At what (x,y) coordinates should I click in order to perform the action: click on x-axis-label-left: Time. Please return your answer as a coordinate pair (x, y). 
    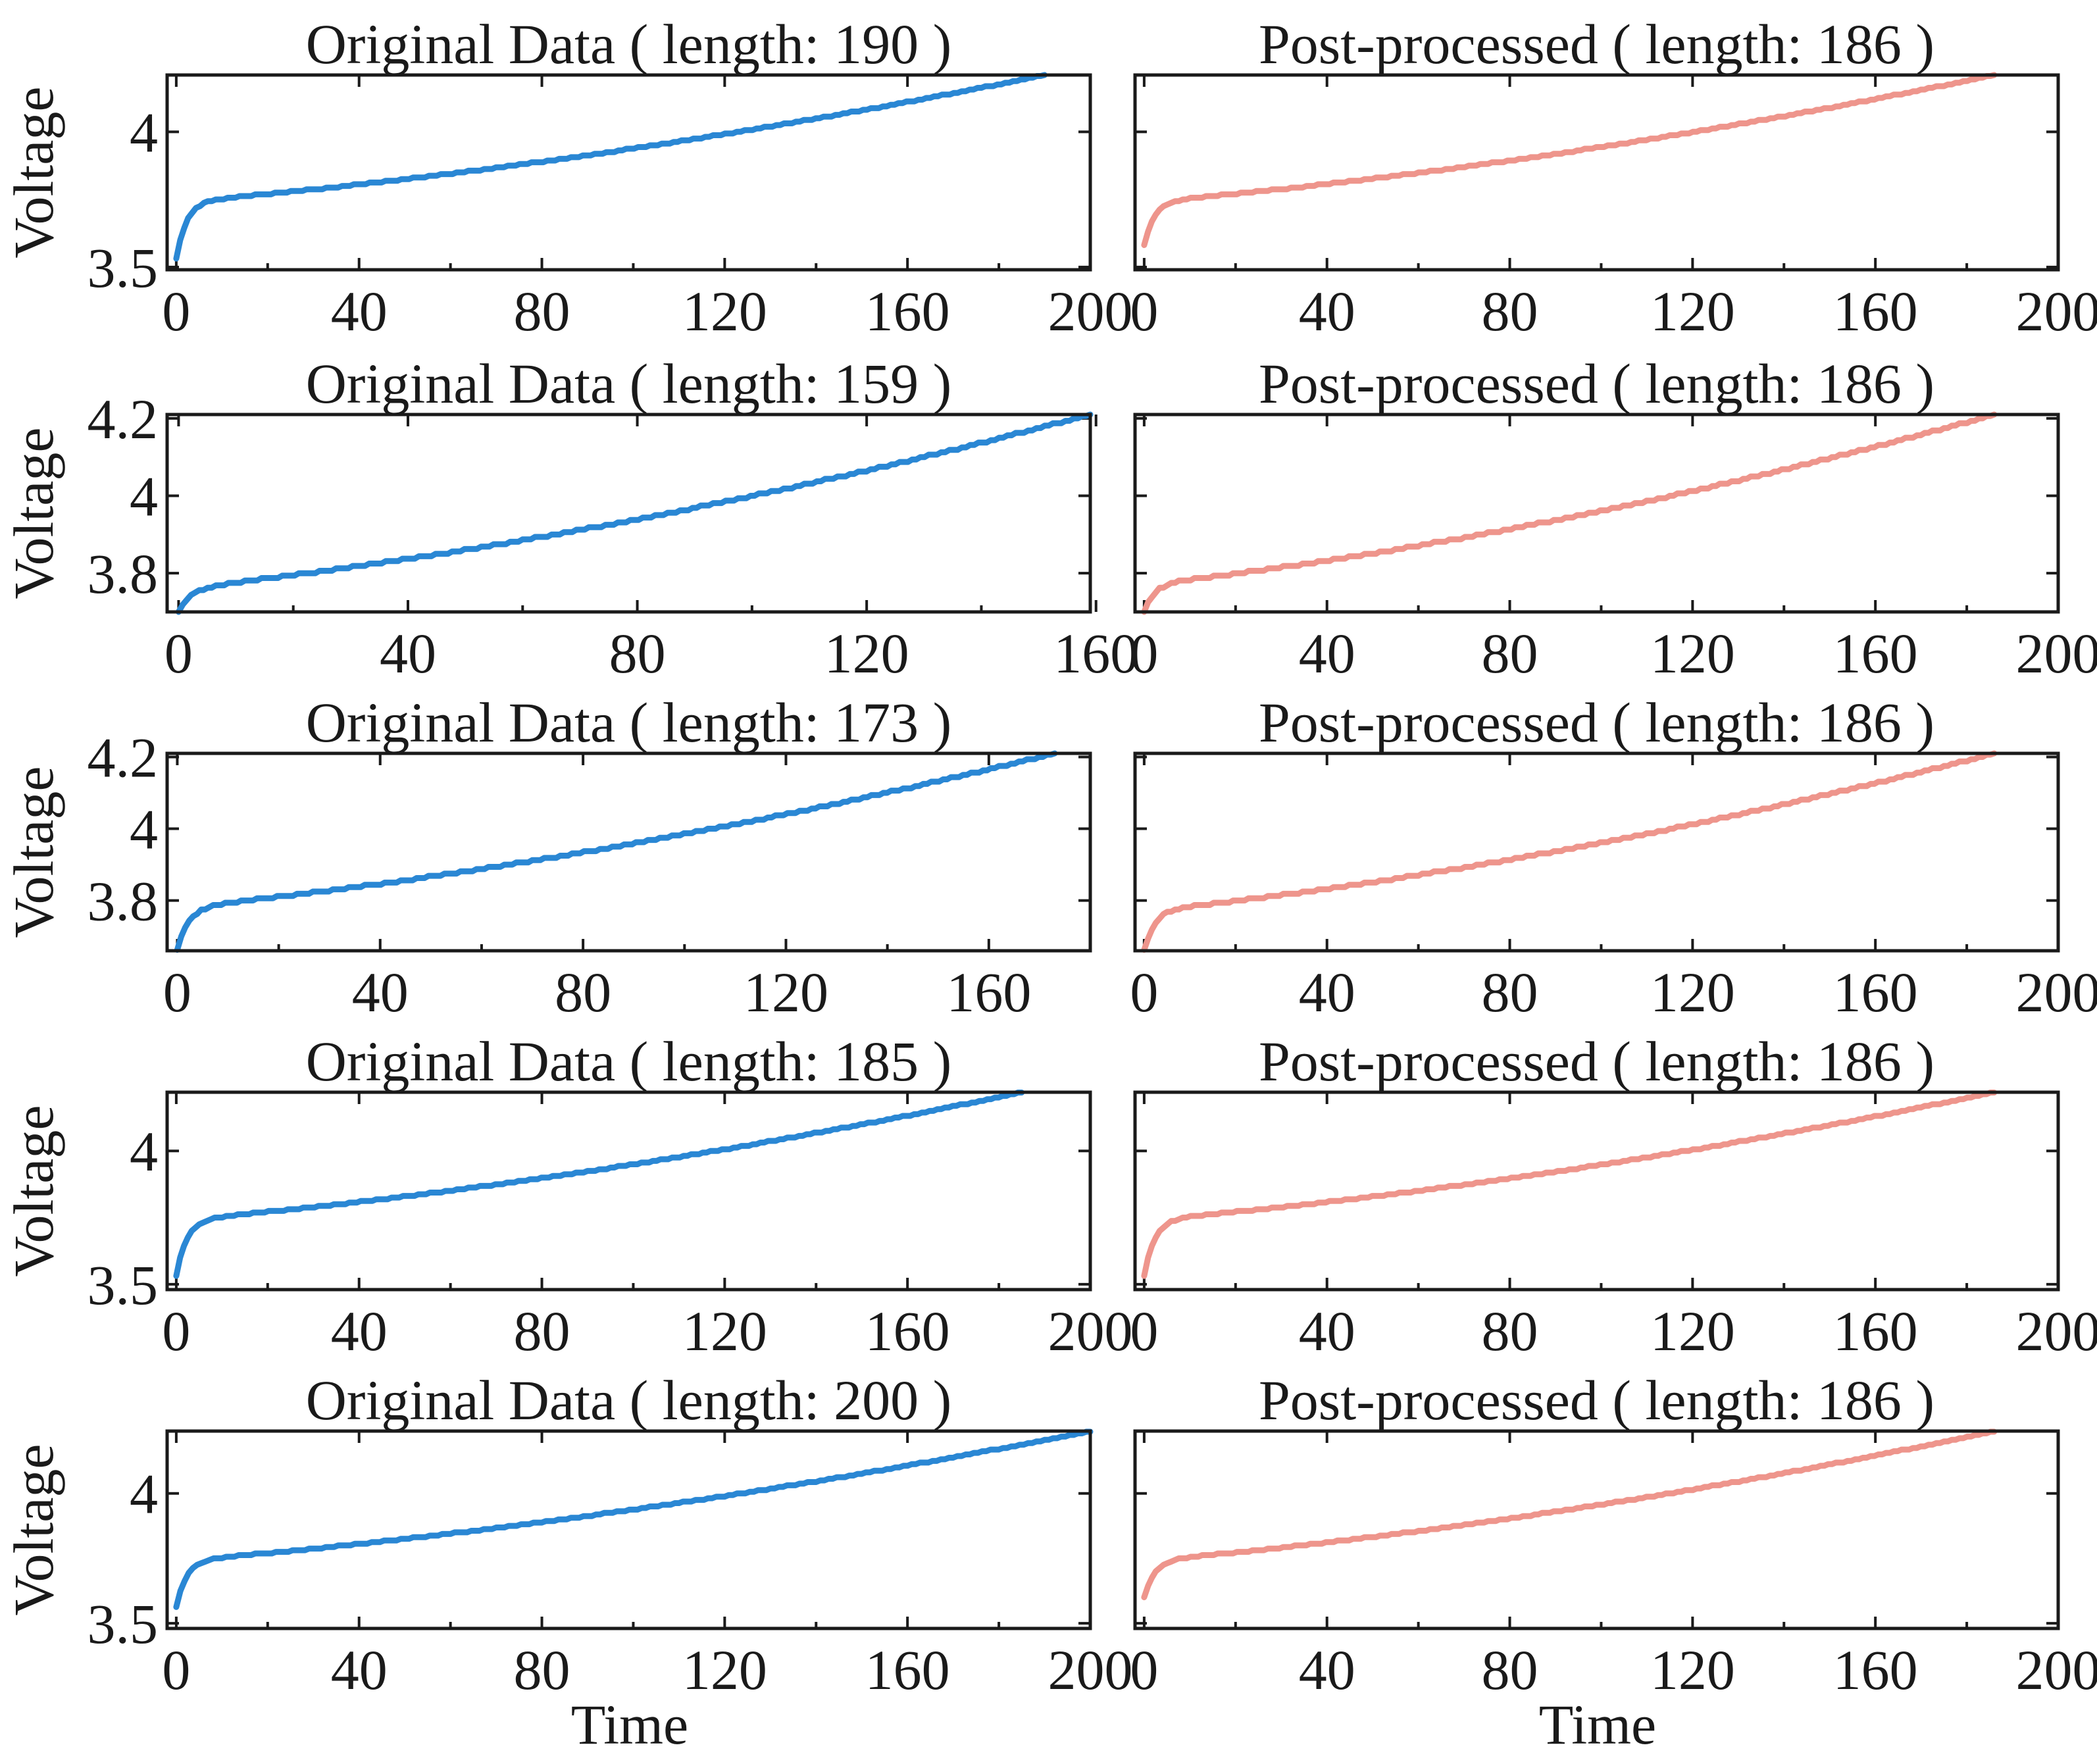
    Looking at the image, I should click on (630, 1724).